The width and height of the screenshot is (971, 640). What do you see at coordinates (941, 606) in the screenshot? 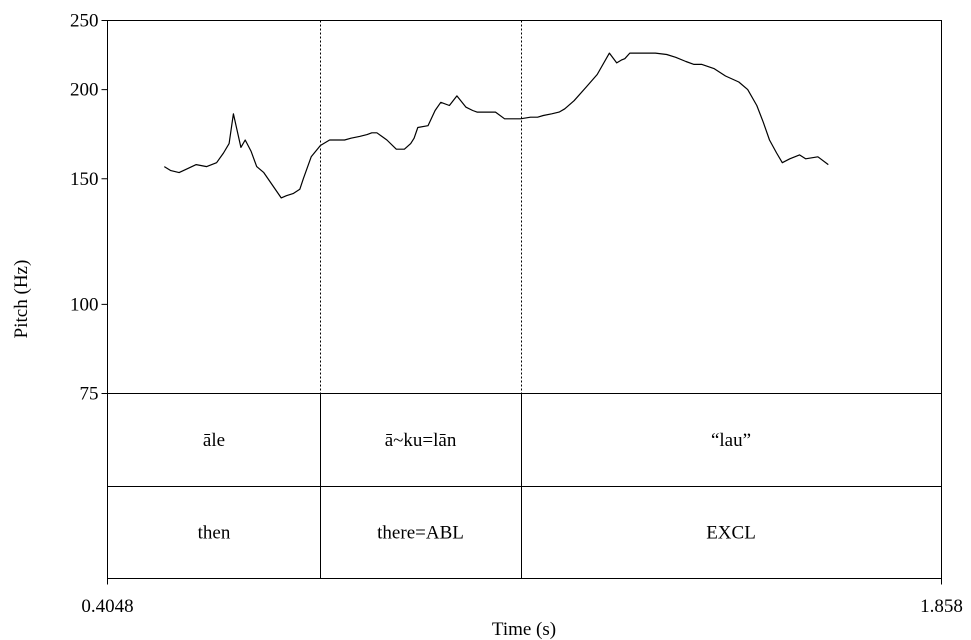
I see `x-tick-label: 1.858` at bounding box center [941, 606].